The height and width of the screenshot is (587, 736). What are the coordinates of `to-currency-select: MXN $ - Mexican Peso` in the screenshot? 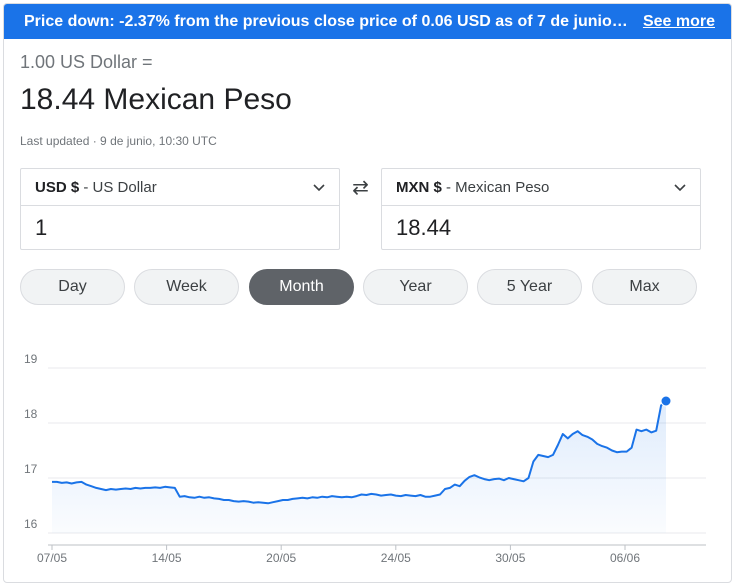 It's located at (541, 187).